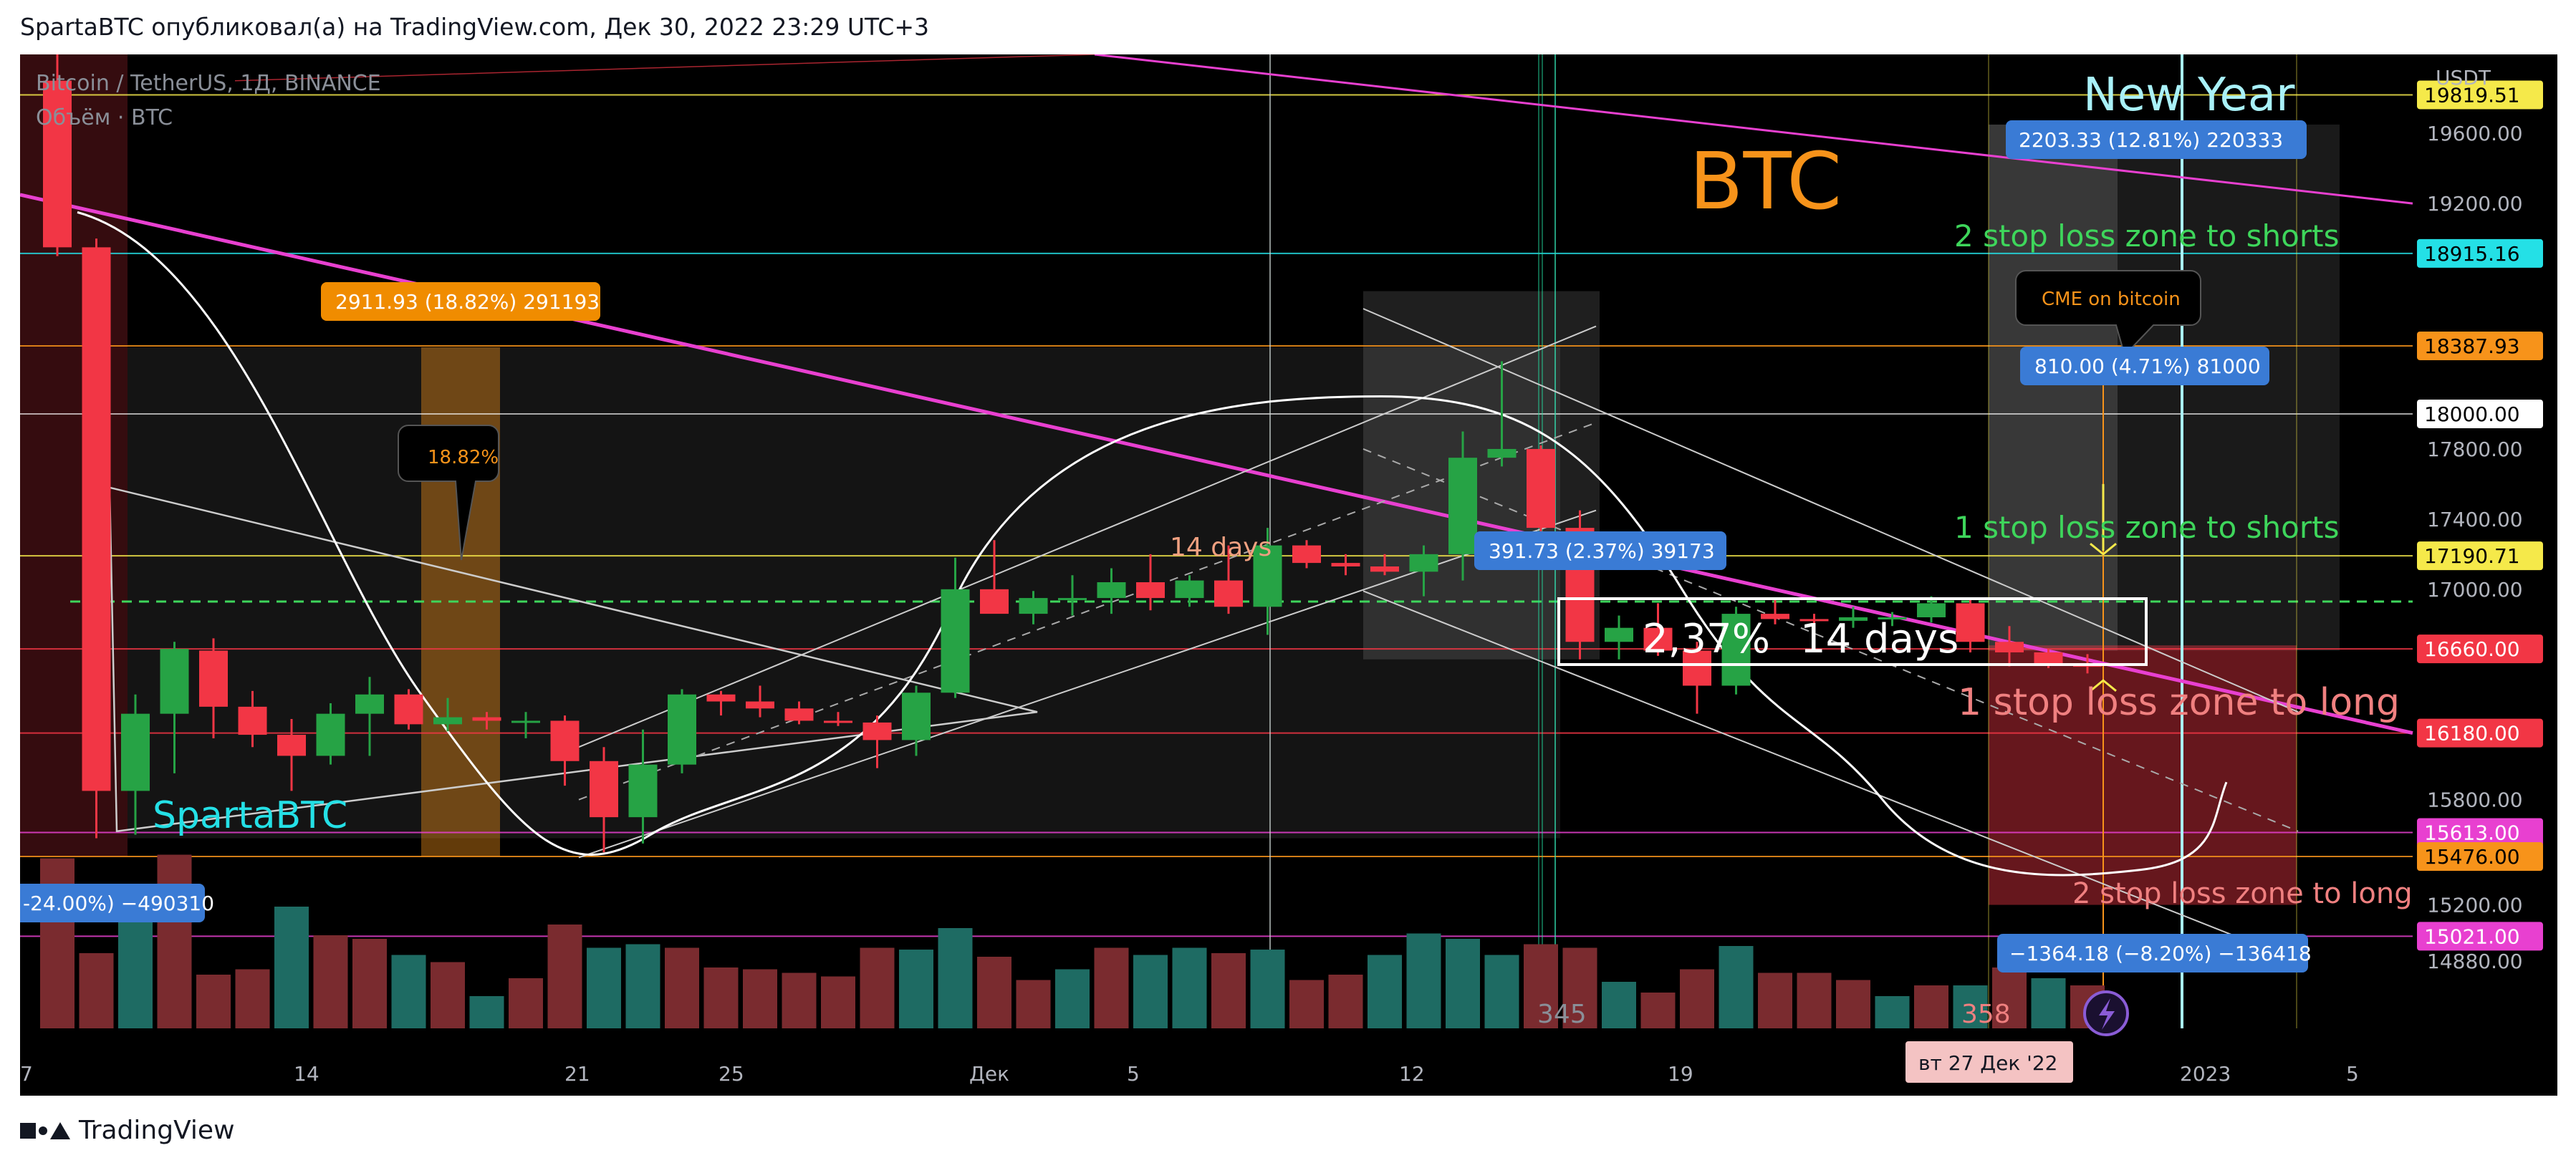 The width and height of the screenshot is (2576, 1168). I want to click on price-label: 16180.00, so click(2472, 733).